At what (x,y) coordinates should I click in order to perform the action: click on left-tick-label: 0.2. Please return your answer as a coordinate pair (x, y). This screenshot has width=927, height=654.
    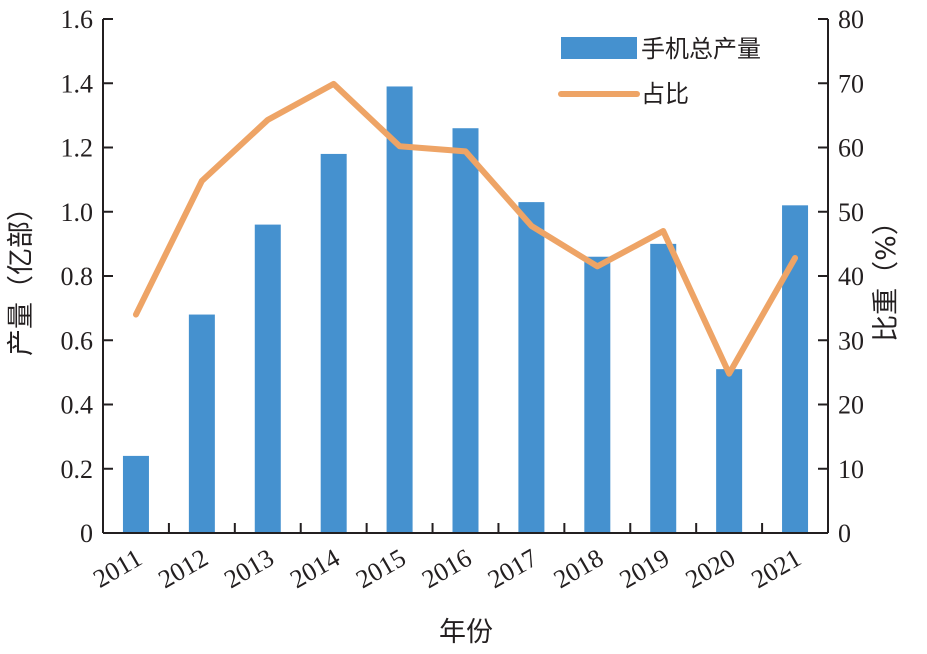
    Looking at the image, I should click on (77, 469).